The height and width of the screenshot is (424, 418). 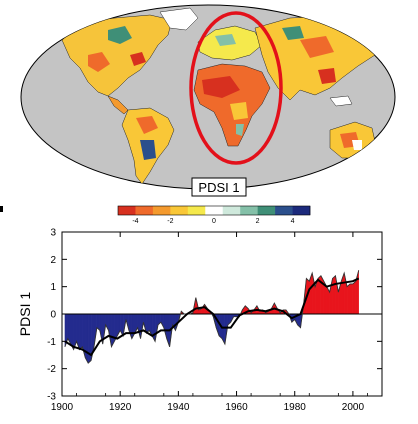 I want to click on central-america-landmass, so click(x=118, y=105).